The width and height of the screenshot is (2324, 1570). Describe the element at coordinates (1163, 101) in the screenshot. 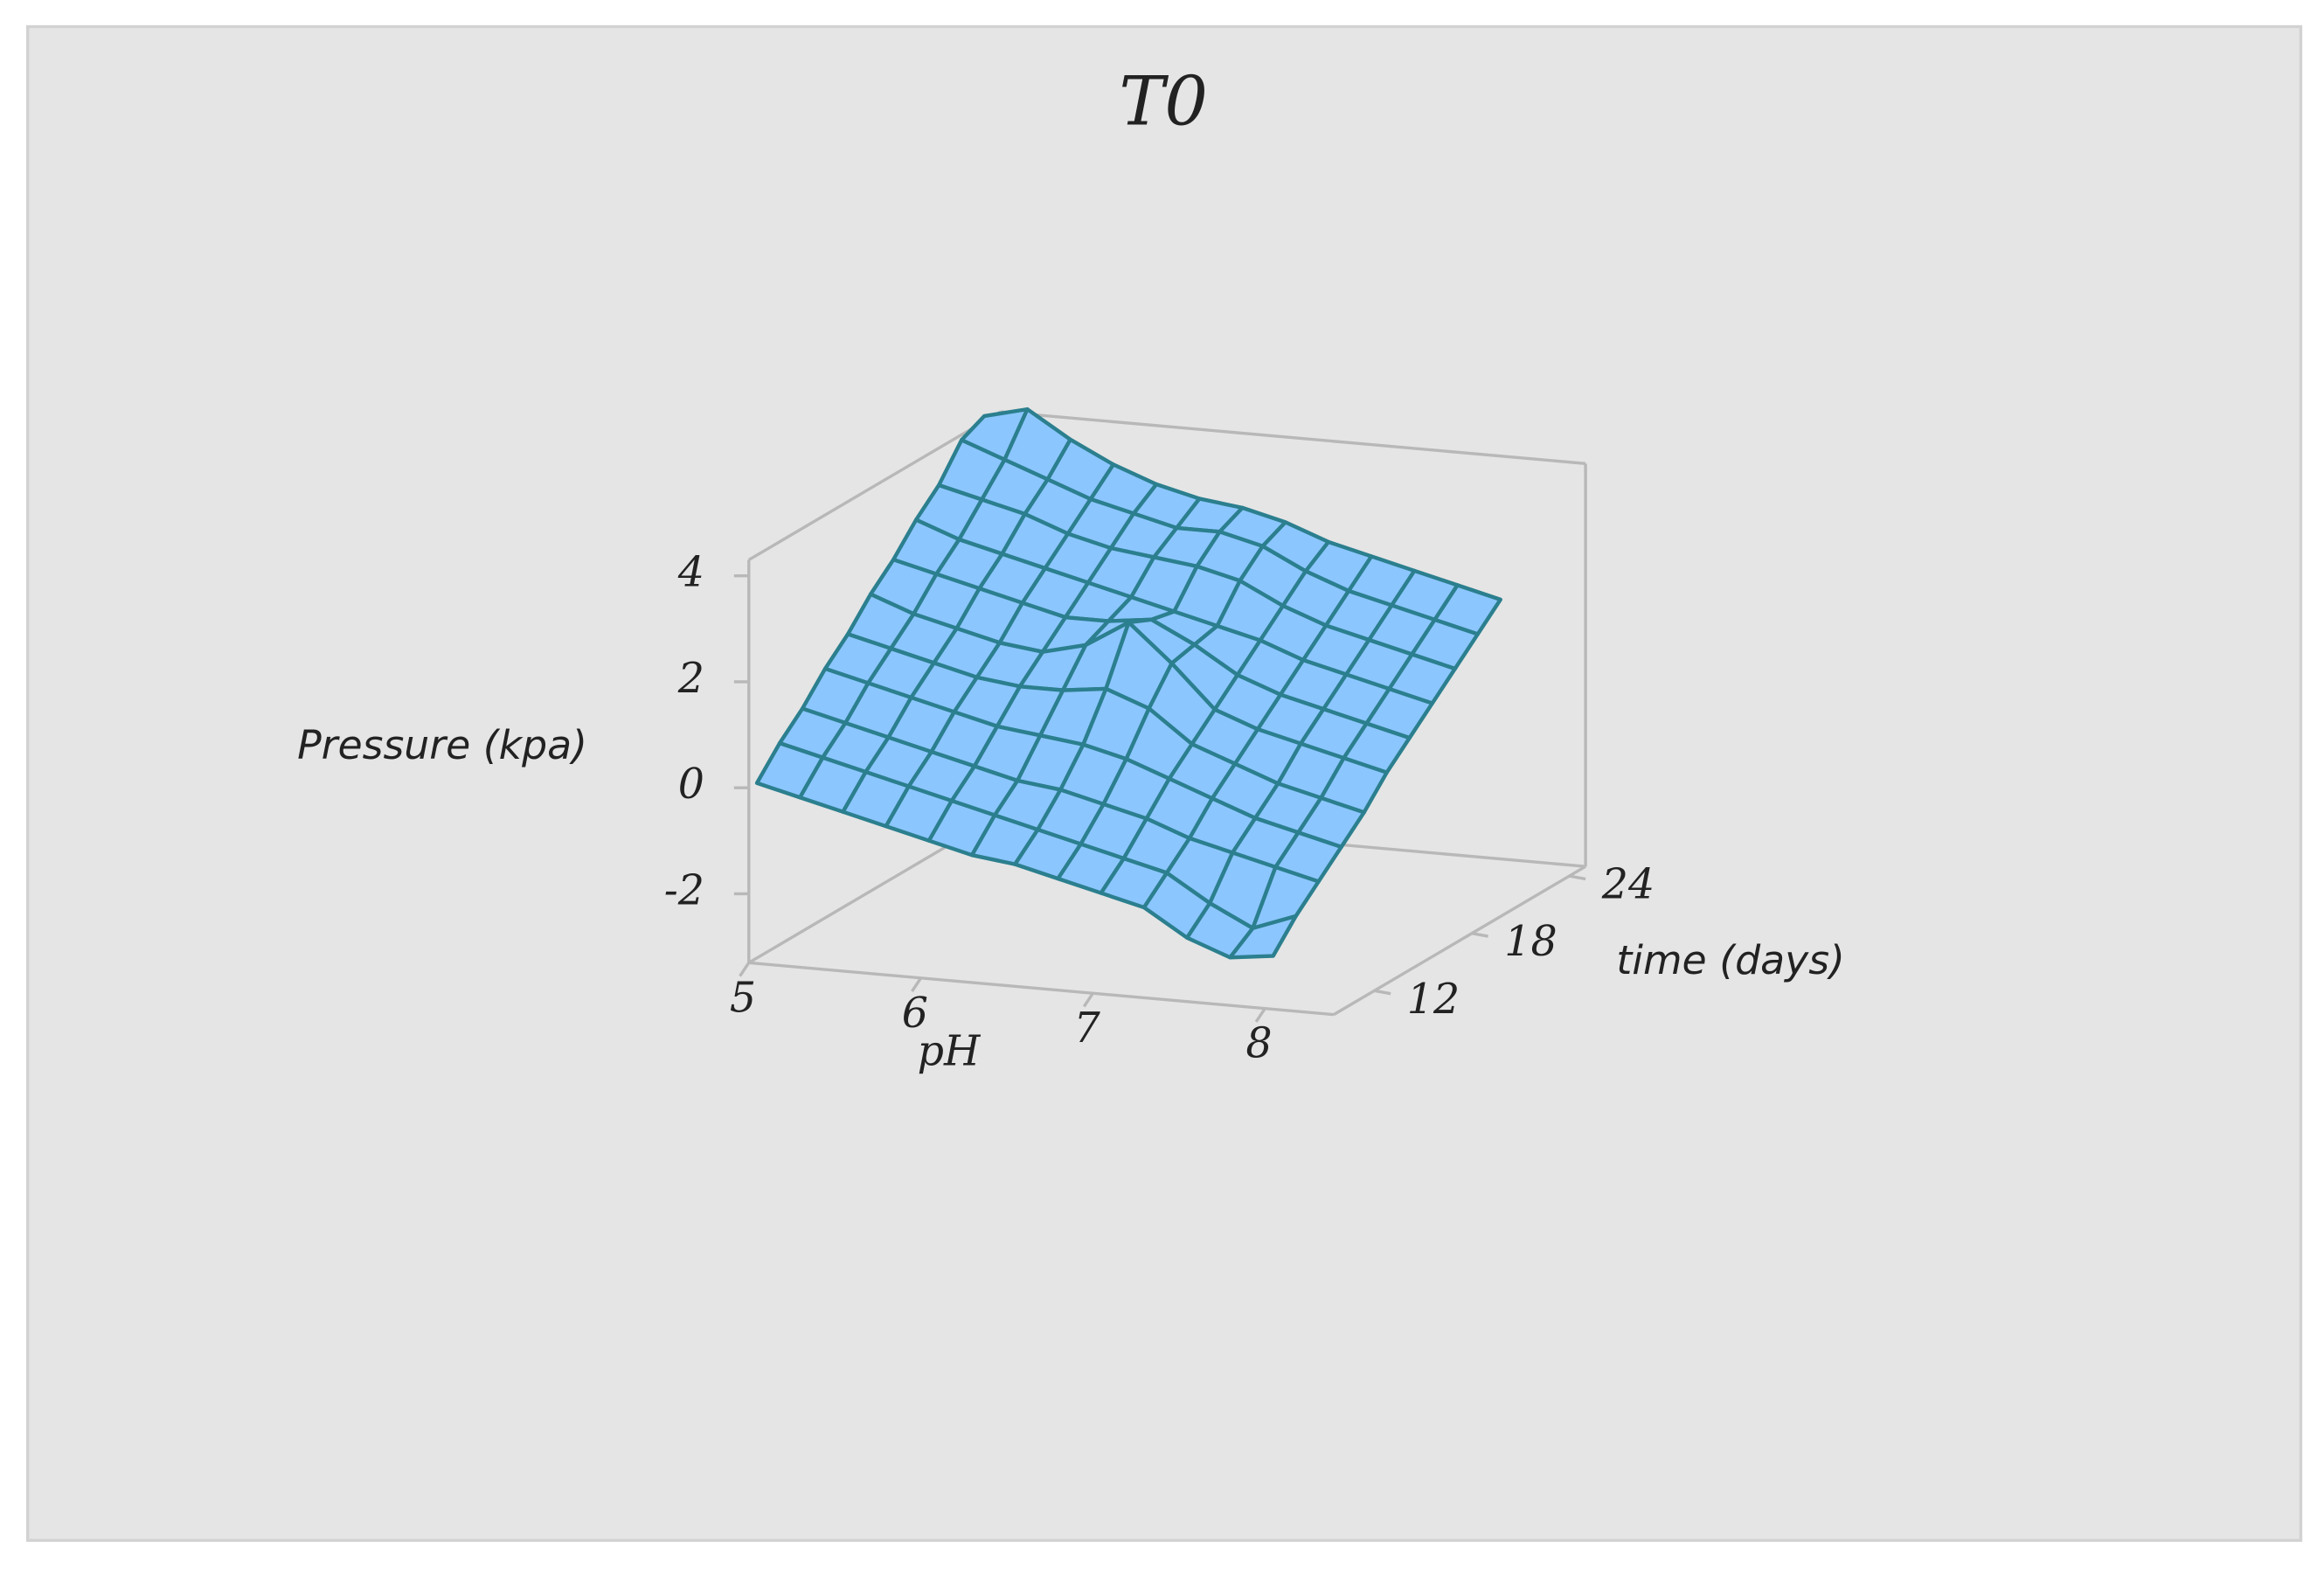

I see `chart-title: T0` at that location.